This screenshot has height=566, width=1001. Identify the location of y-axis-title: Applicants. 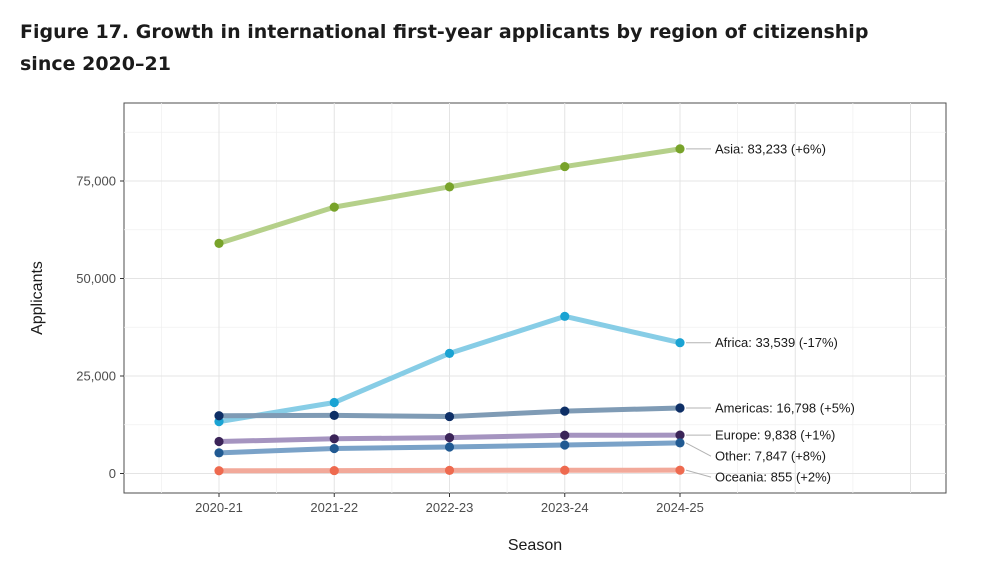
(37, 298).